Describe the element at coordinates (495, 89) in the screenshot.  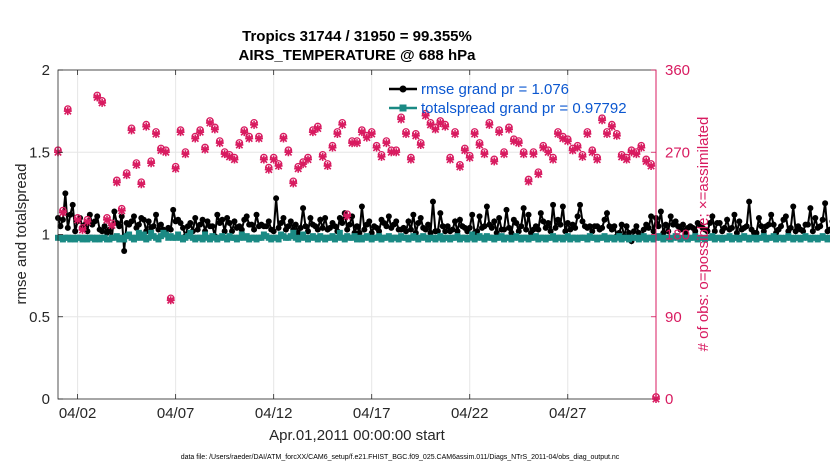
I see `legend-rmse-label: rmse grand pr = 1.076` at that location.